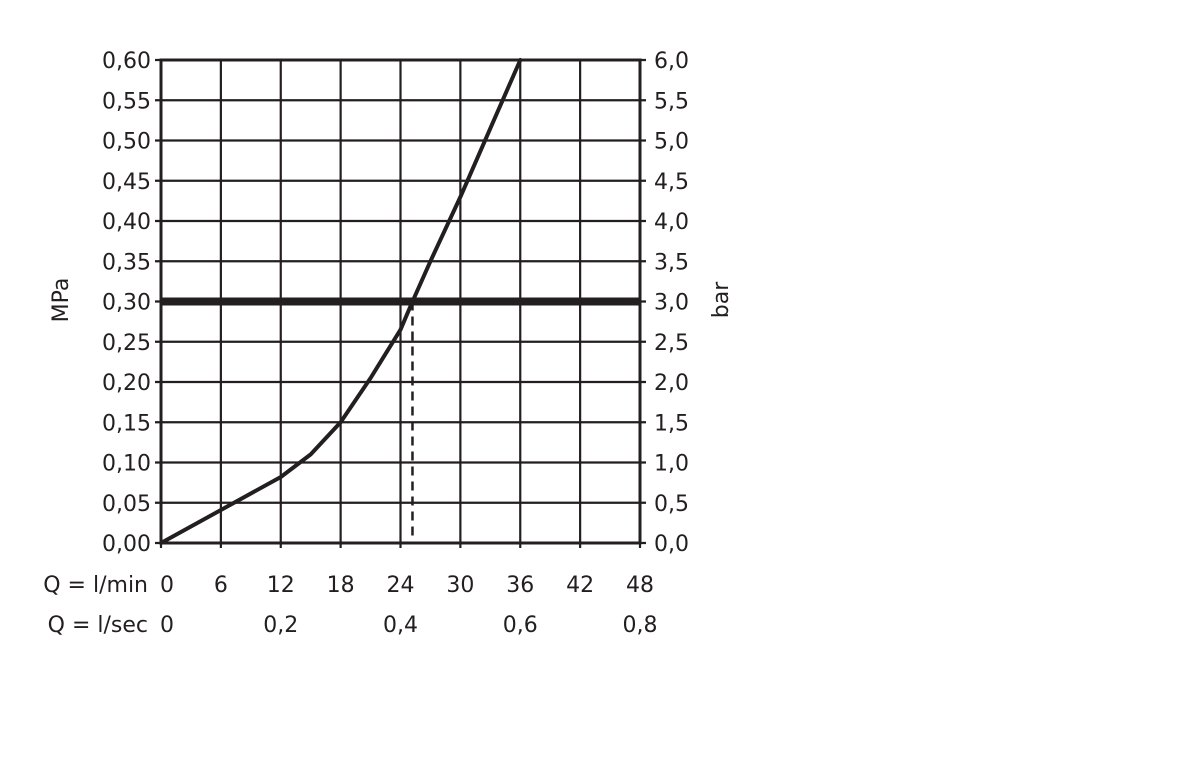 This screenshot has height=765, width=1200. Describe the element at coordinates (640, 625) in the screenshot. I see `x2-tick-label: 0,8` at that location.